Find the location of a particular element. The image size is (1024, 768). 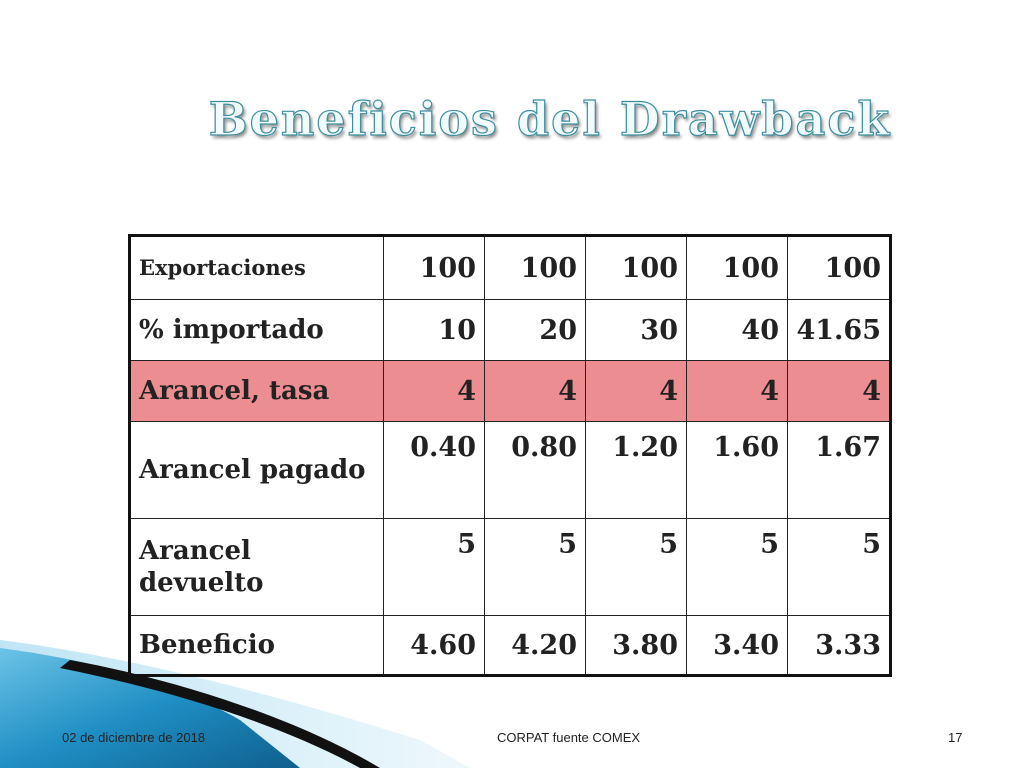

table-cell: 1.67 is located at coordinates (839, 470).